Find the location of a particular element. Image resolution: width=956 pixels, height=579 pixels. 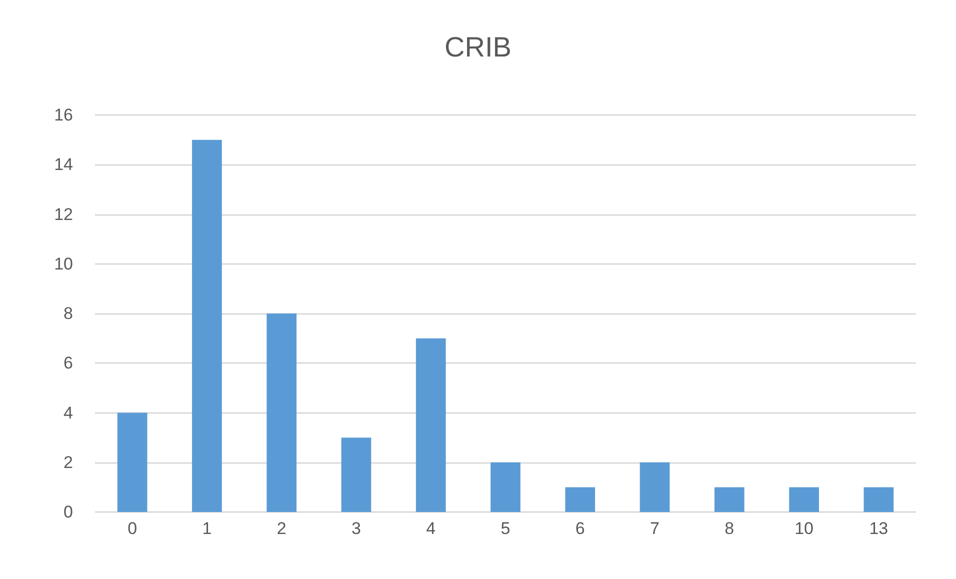

y-tick-label: 0 is located at coordinates (68, 512).